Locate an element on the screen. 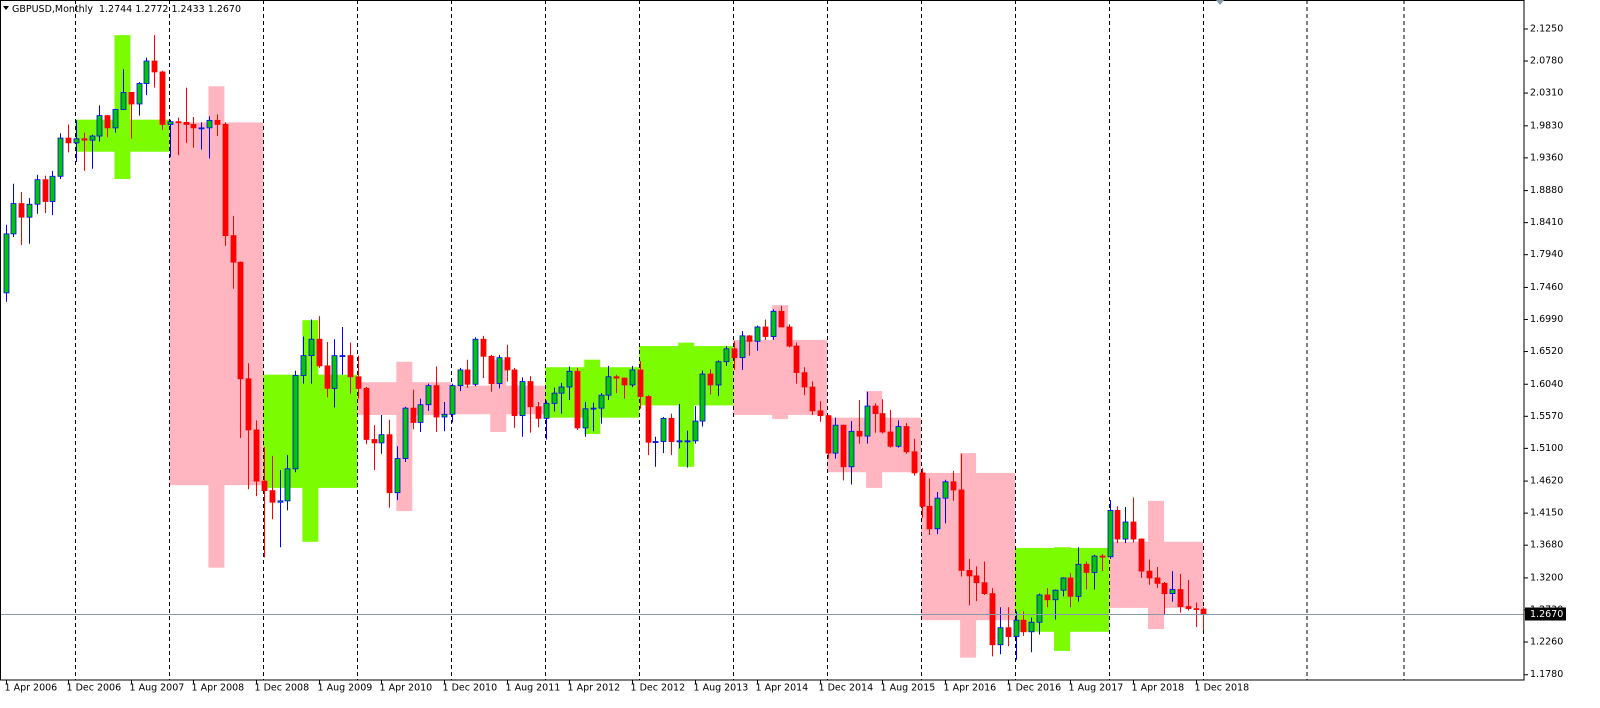 This screenshot has width=1600, height=708. x-tick-label: 1 Aug 2015 is located at coordinates (908, 688).